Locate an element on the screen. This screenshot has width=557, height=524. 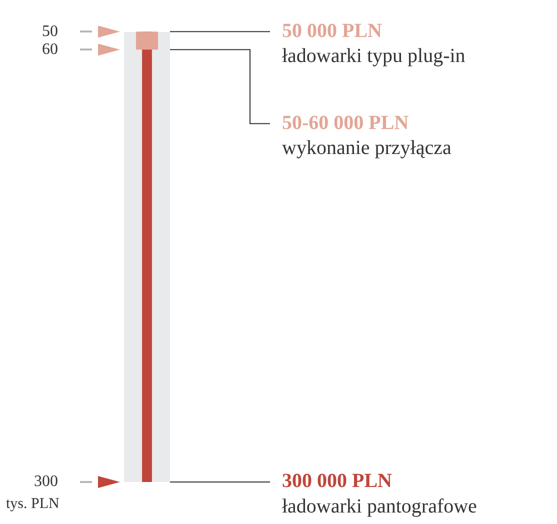
text: 50 000 PLN is located at coordinates (332, 31).